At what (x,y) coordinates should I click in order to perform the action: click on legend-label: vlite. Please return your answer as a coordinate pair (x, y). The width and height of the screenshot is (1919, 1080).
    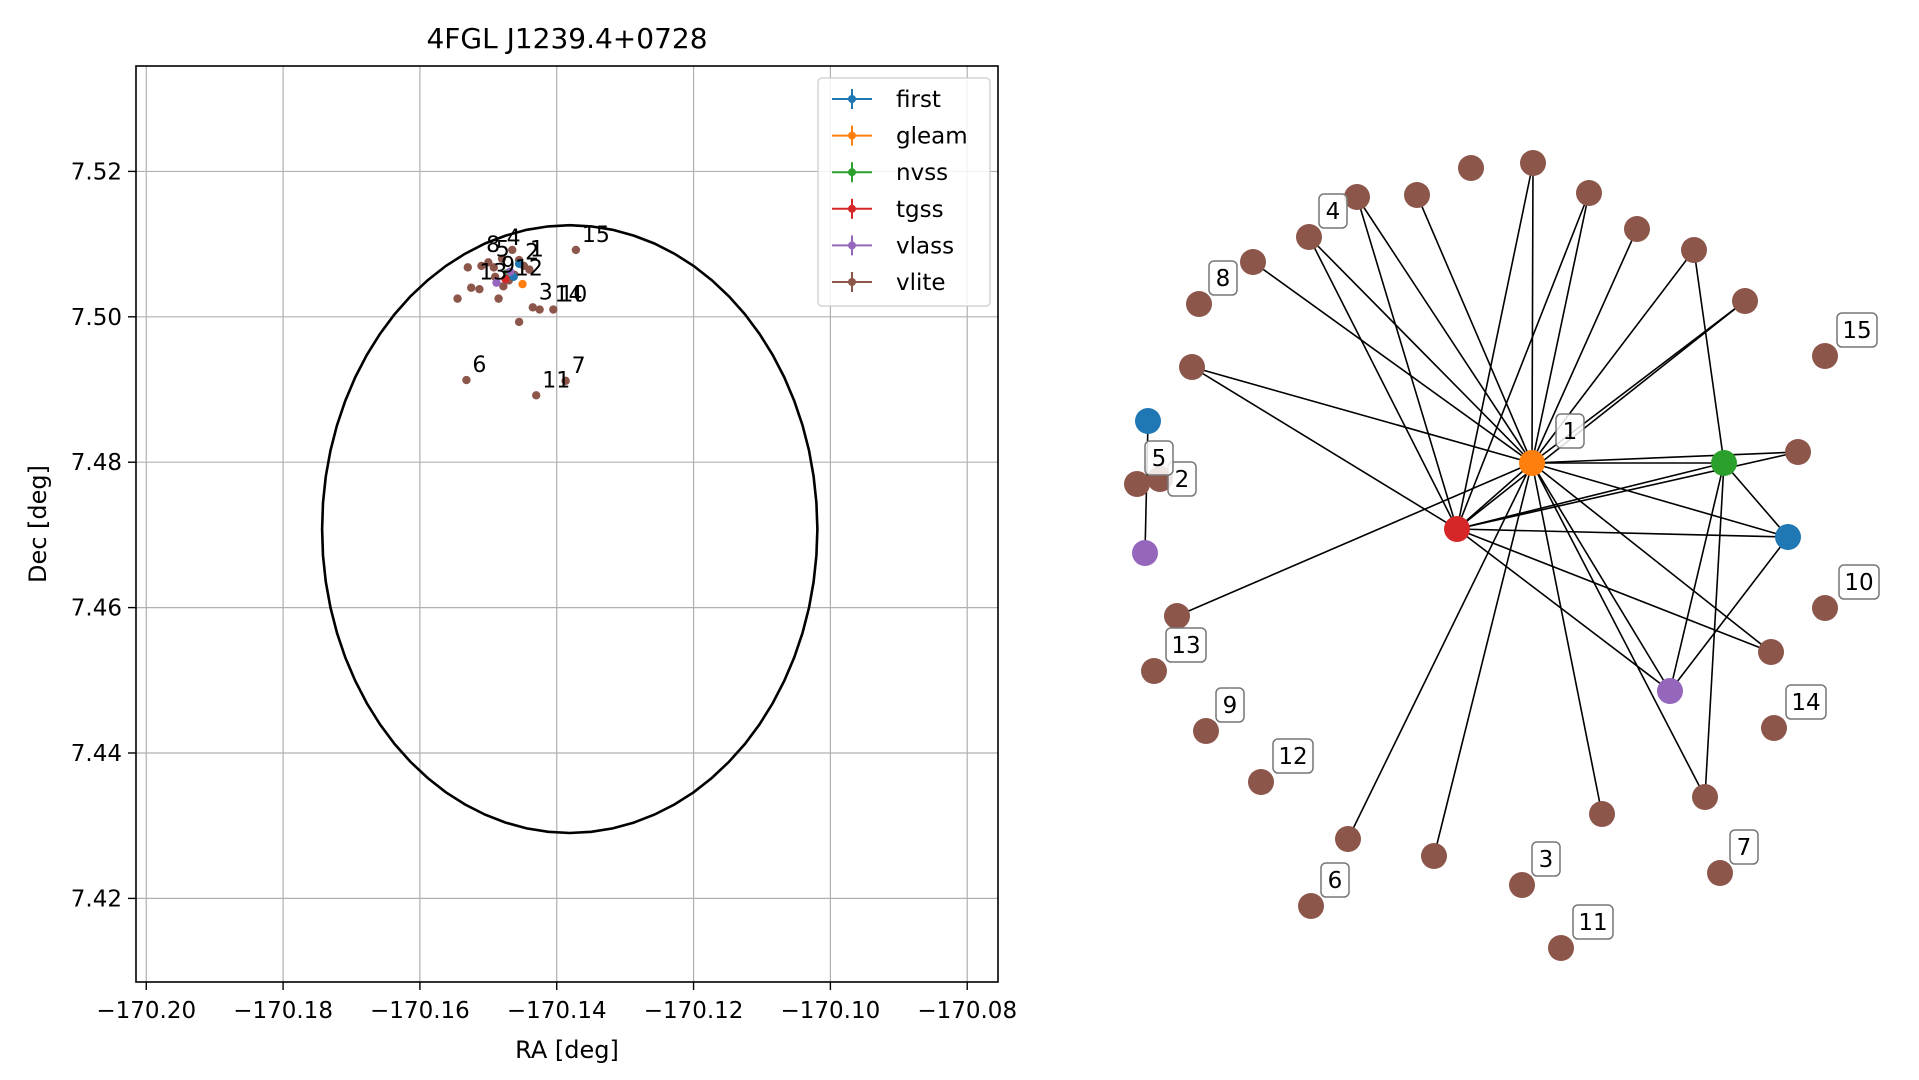
    Looking at the image, I should click on (921, 283).